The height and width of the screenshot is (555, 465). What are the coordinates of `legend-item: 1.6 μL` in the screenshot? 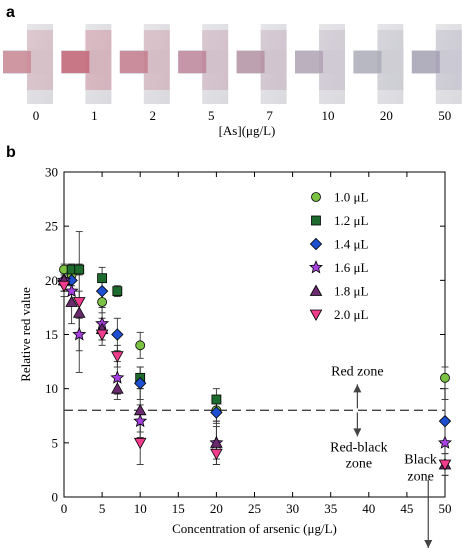 It's located at (338, 267).